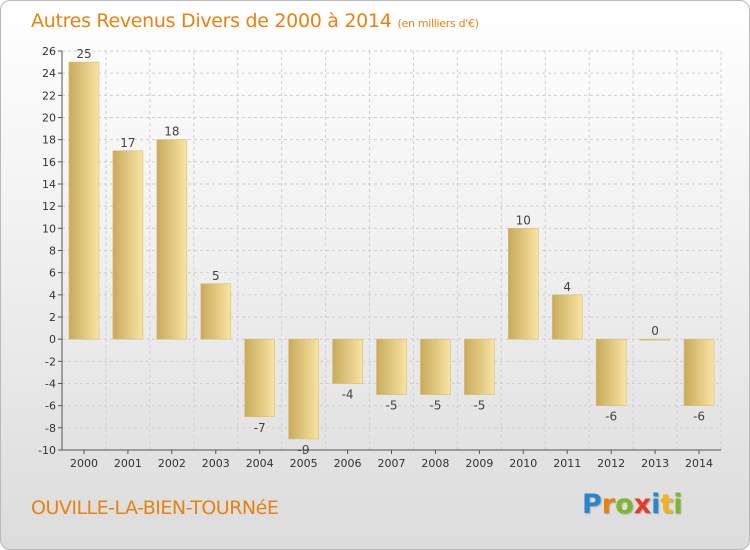  What do you see at coordinates (84, 463) in the screenshot?
I see `x-tick-label: 2000` at bounding box center [84, 463].